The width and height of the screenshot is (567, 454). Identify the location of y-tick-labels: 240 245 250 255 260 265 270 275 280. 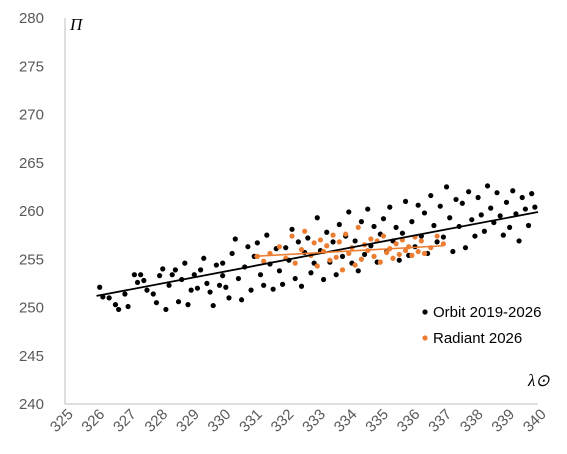
(31, 211).